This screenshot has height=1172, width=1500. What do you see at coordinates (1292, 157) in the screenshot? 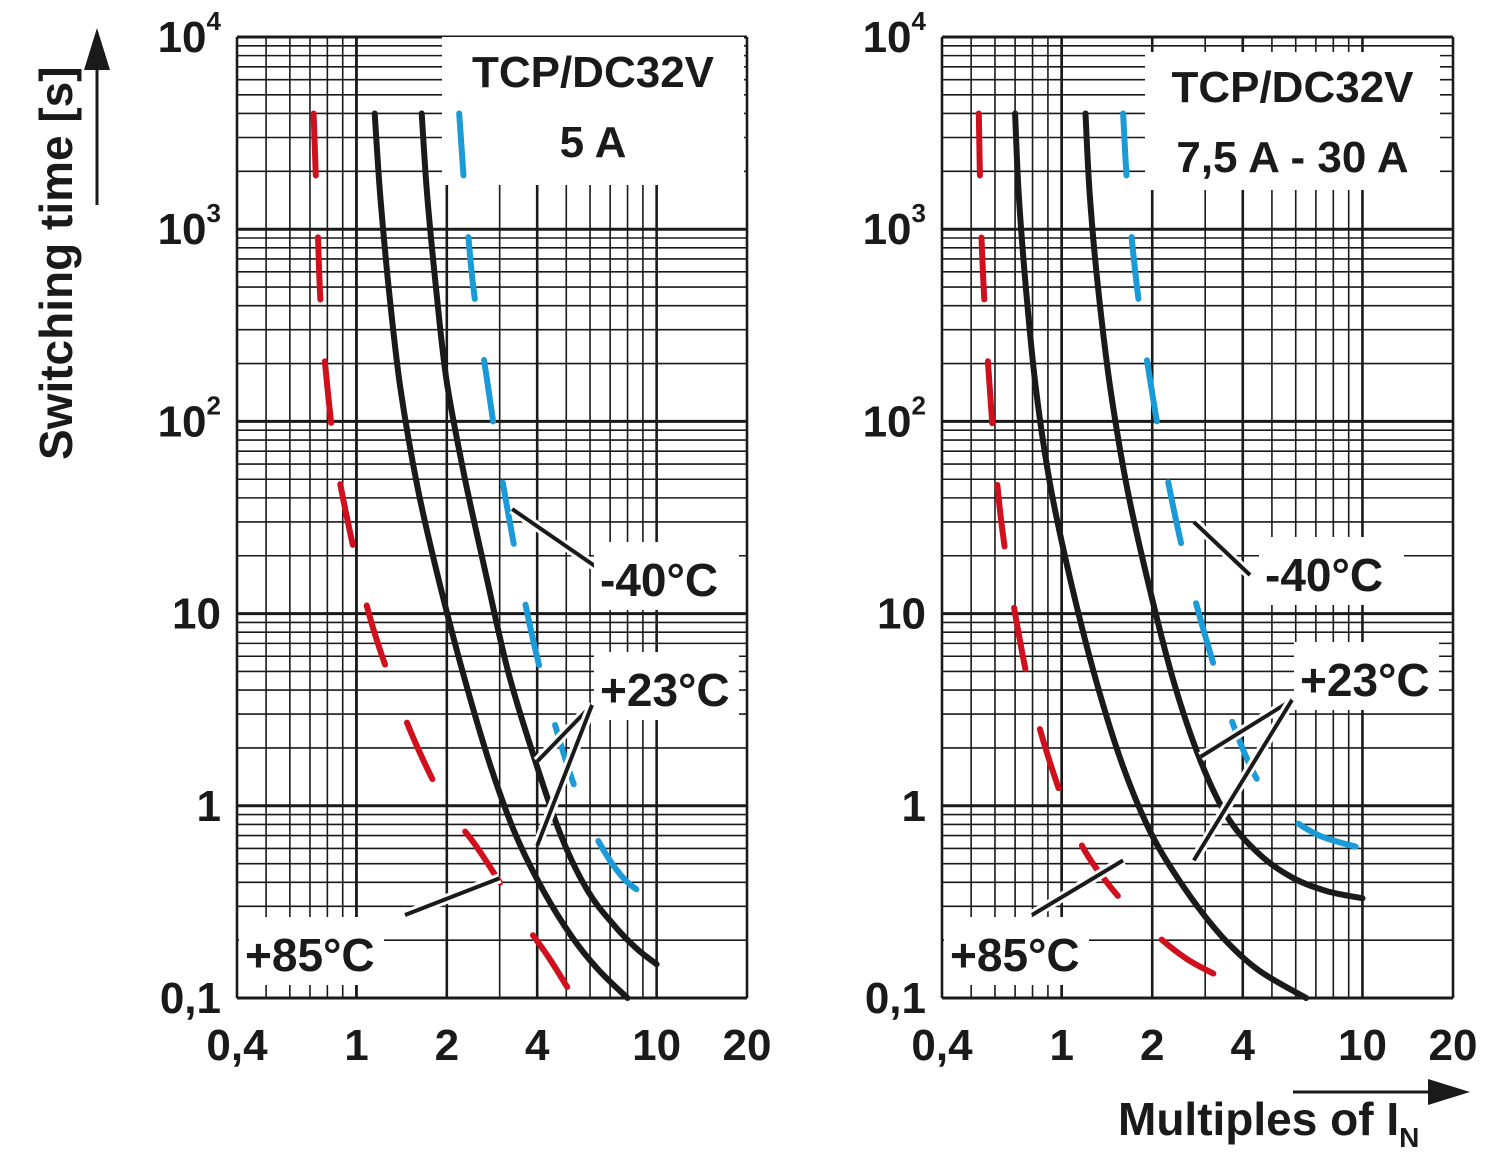
I see `title-line-2: 7,5 A - 30 A` at bounding box center [1292, 157].